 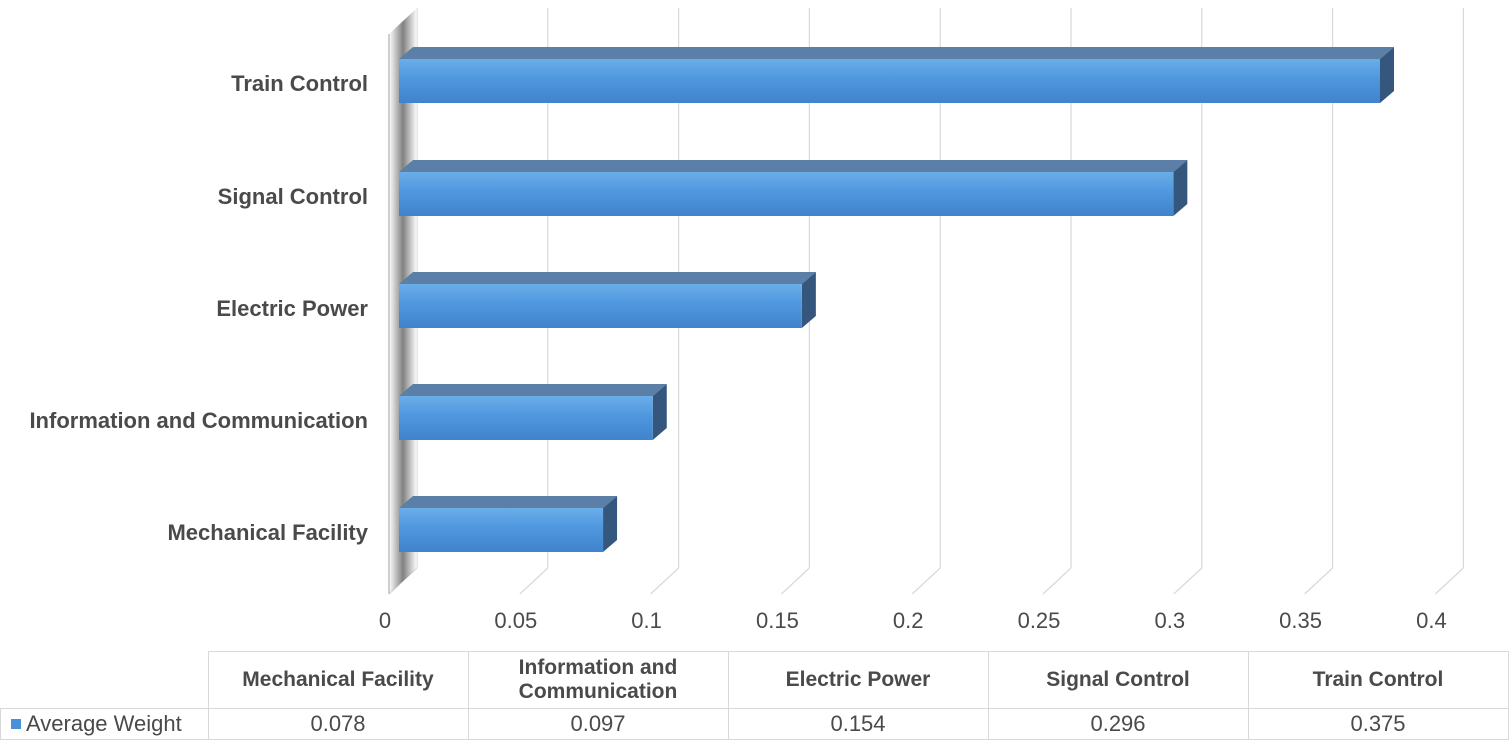 I want to click on table-header-information-and-communication: Information and Communication, so click(x=598, y=680).